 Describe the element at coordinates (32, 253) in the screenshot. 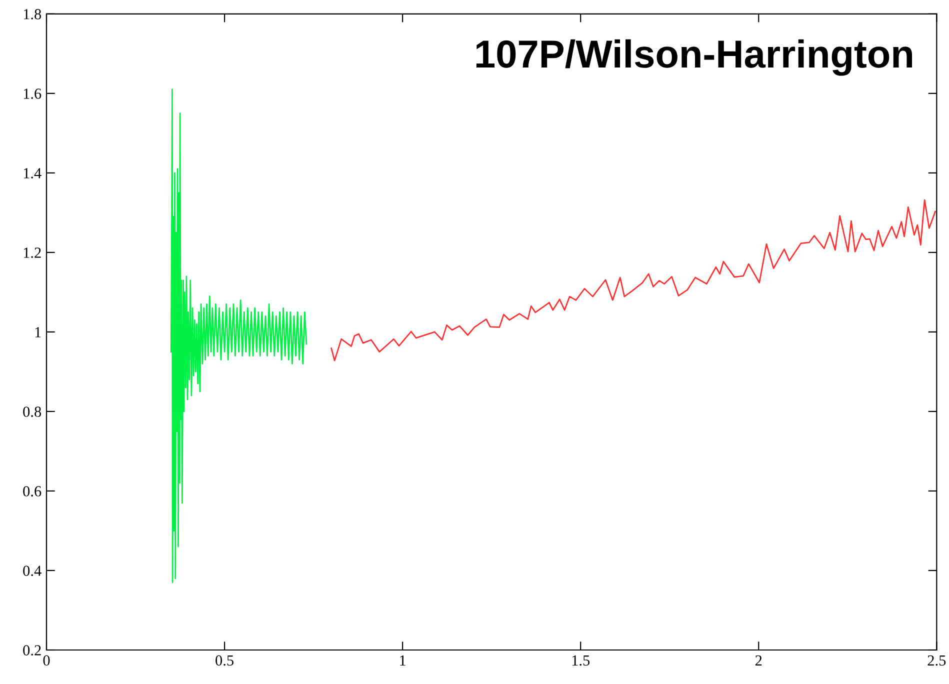

I see `y-tick-label: 1.2` at that location.